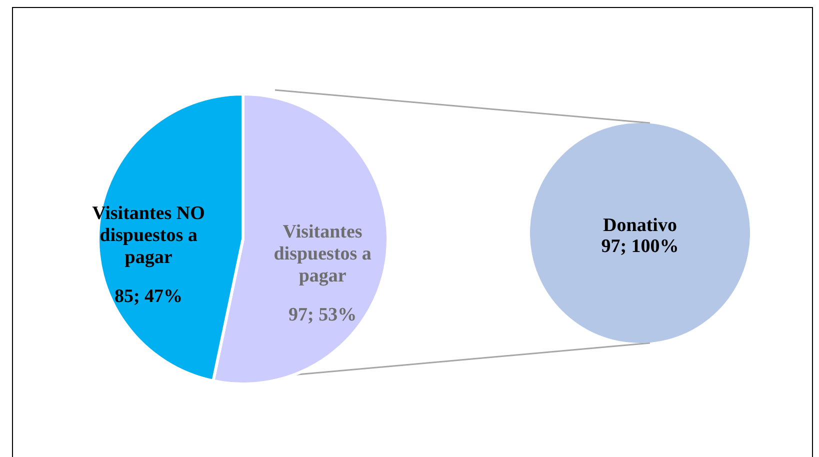 The image size is (819, 457). What do you see at coordinates (640, 246) in the screenshot?
I see `data-label: 97; 100%` at bounding box center [640, 246].